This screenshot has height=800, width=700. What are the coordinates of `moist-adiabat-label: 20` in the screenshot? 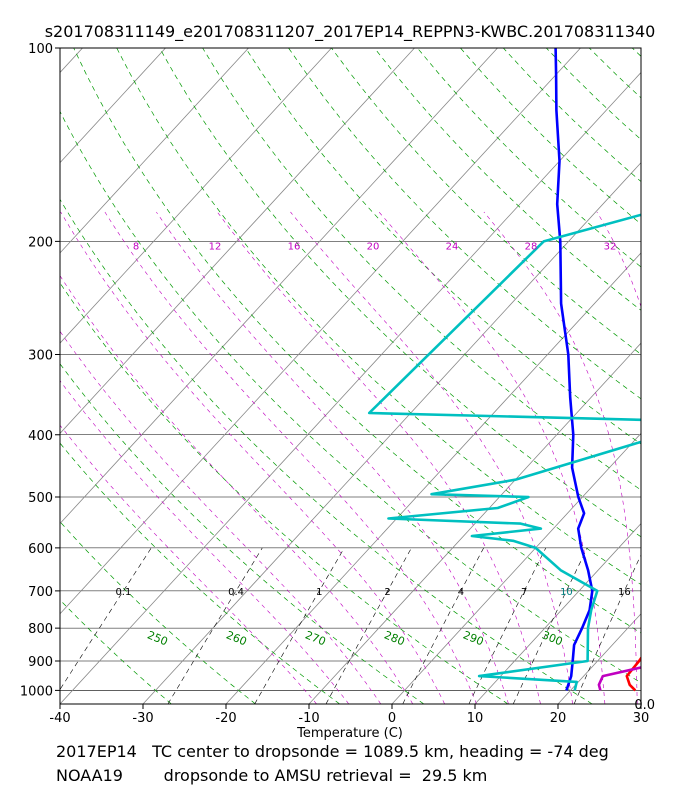 It's located at (373, 246).